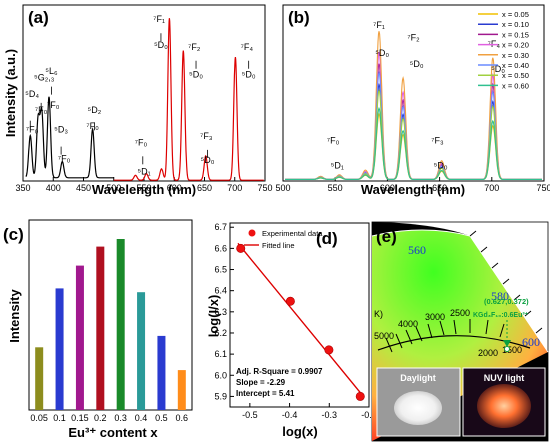  Describe the element at coordinates (491, 188) in the screenshot. I see `panel-b-xtick-label: 700` at that location.